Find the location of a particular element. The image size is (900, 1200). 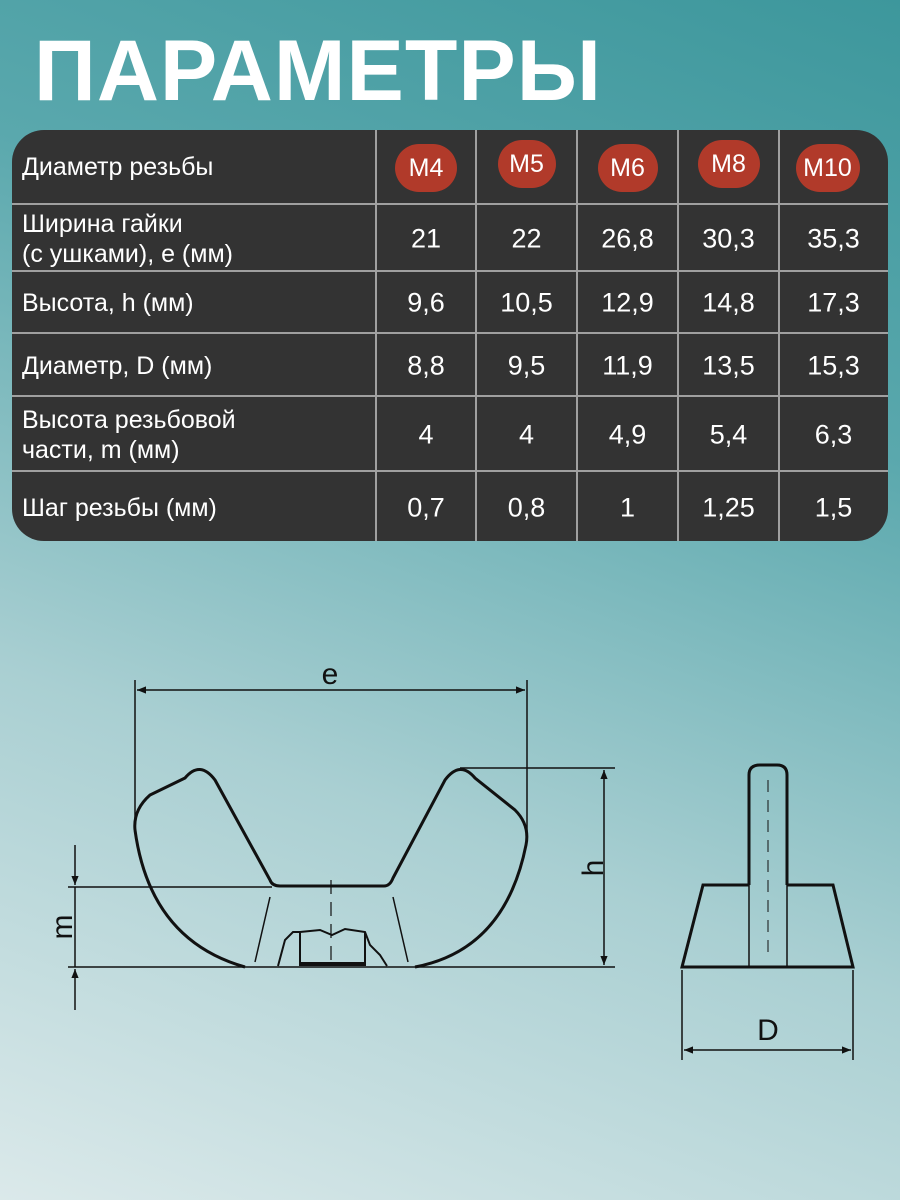

value-cell: 14,8 is located at coordinates (728, 302).